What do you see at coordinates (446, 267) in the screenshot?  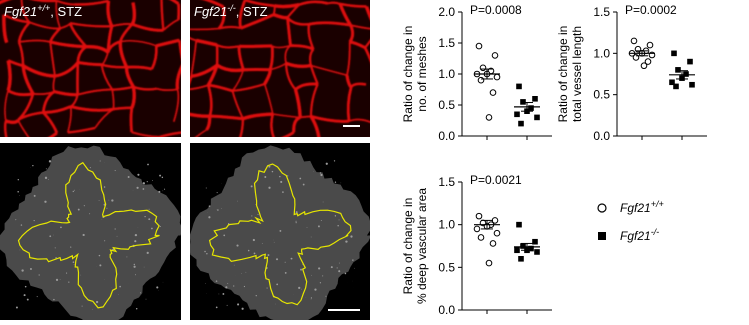 I see `y-tick-label: 0.5` at bounding box center [446, 267].